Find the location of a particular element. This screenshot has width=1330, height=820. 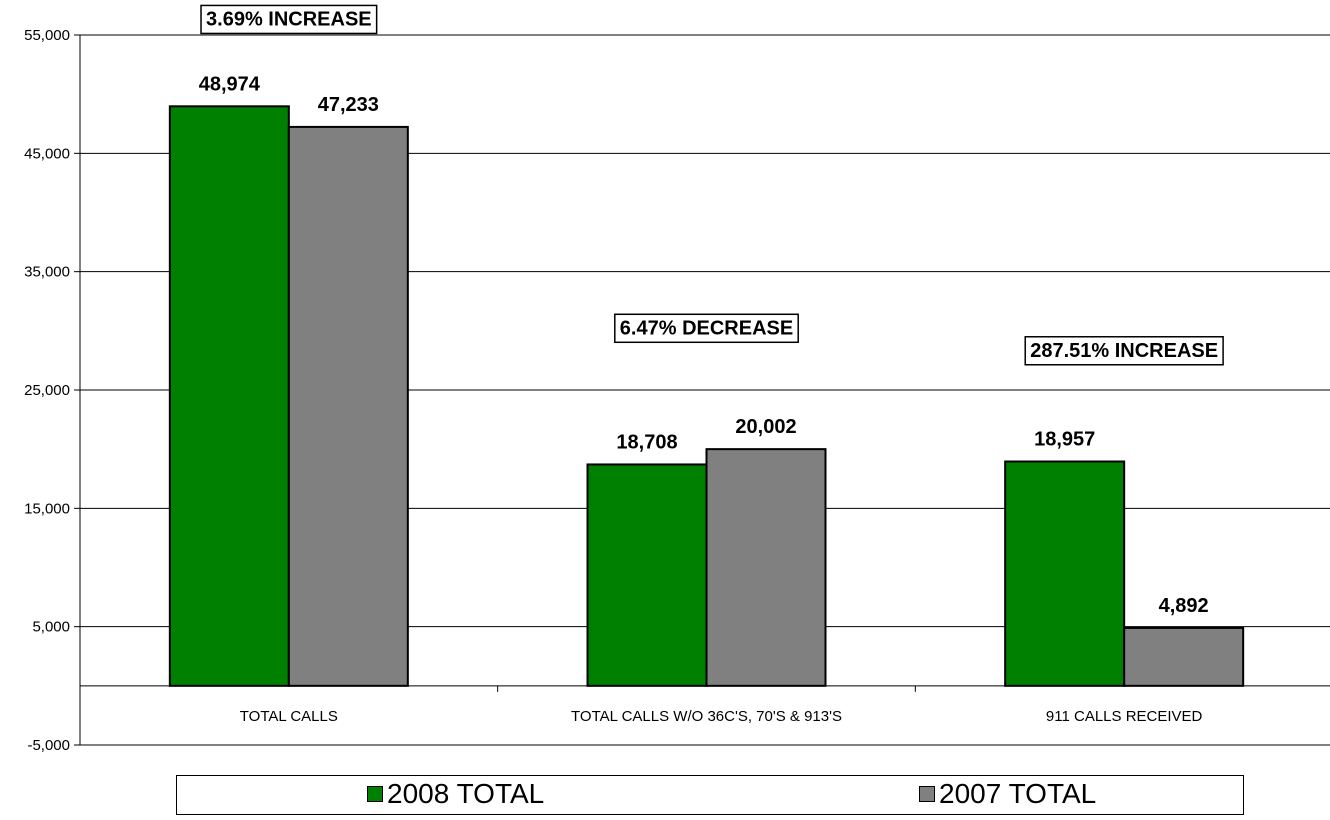

legend-swatch-2008 is located at coordinates (375, 794).